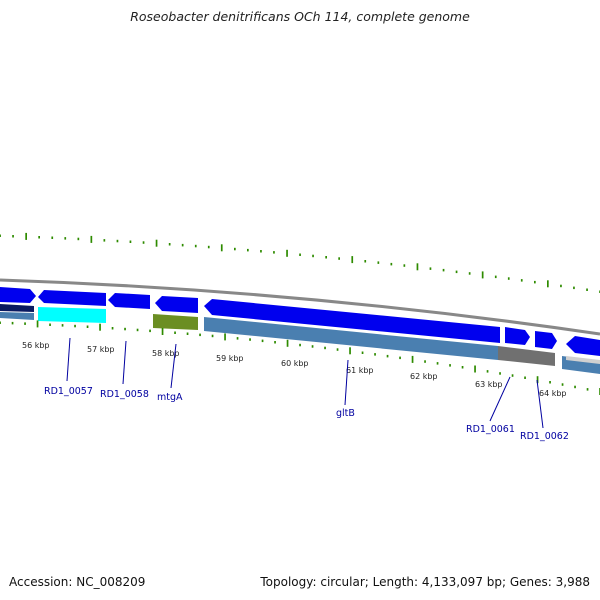  Describe the element at coordinates (346, 382) in the screenshot. I see `leader-gltb` at that location.